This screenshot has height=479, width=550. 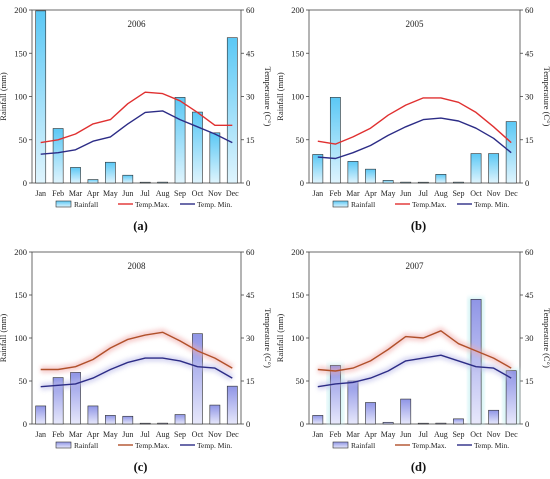 I want to click on x-tick-label: Jan, so click(x=40, y=193).